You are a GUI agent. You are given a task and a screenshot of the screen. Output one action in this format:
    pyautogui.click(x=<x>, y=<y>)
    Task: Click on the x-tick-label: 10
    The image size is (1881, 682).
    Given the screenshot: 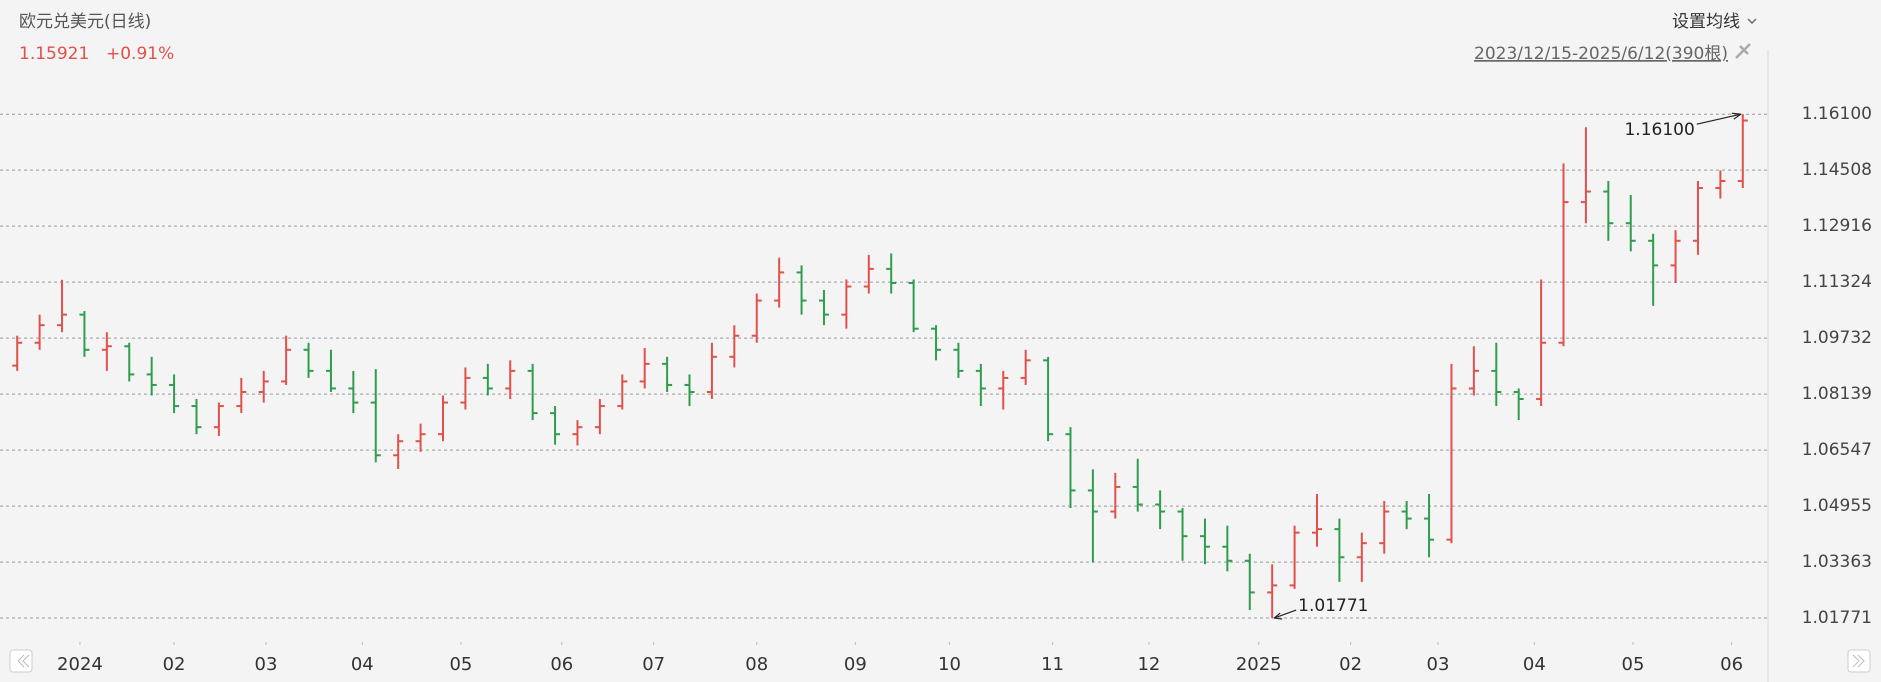 What is the action you would take?
    pyautogui.click(x=949, y=664)
    